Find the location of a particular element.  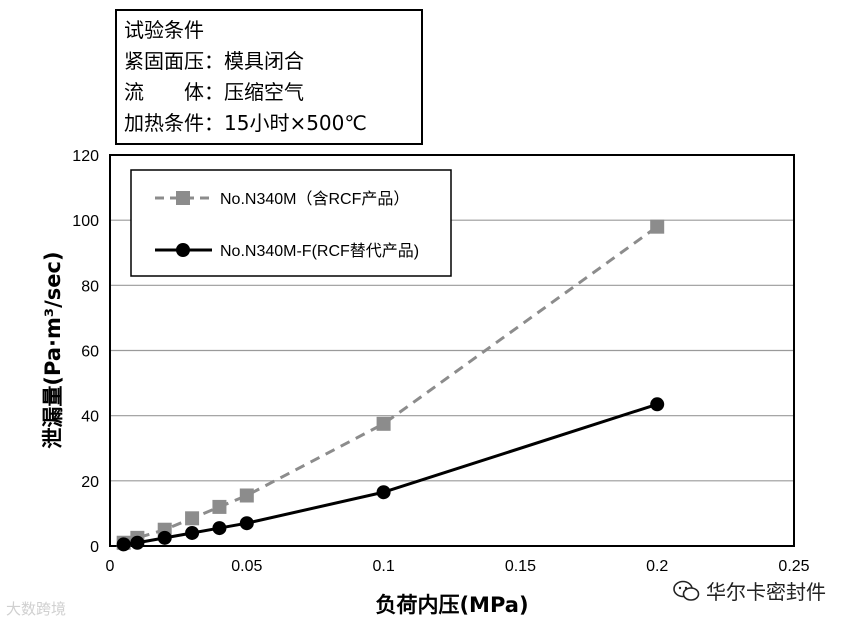

x-tick-label: 0.05 is located at coordinates (246, 566).